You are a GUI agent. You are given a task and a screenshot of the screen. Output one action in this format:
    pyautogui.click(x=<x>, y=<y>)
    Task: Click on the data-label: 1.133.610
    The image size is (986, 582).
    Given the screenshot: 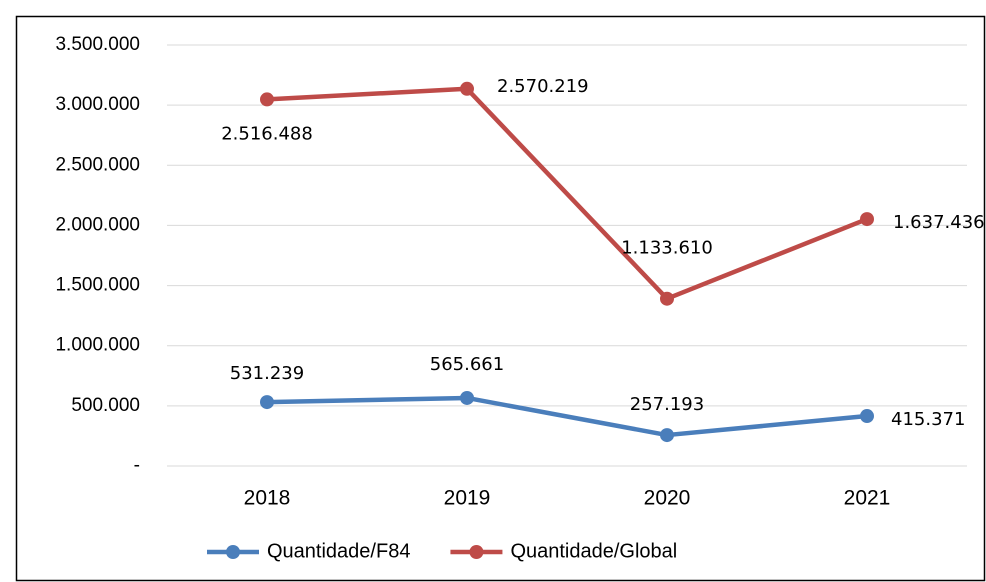 What is the action you would take?
    pyautogui.click(x=667, y=248)
    